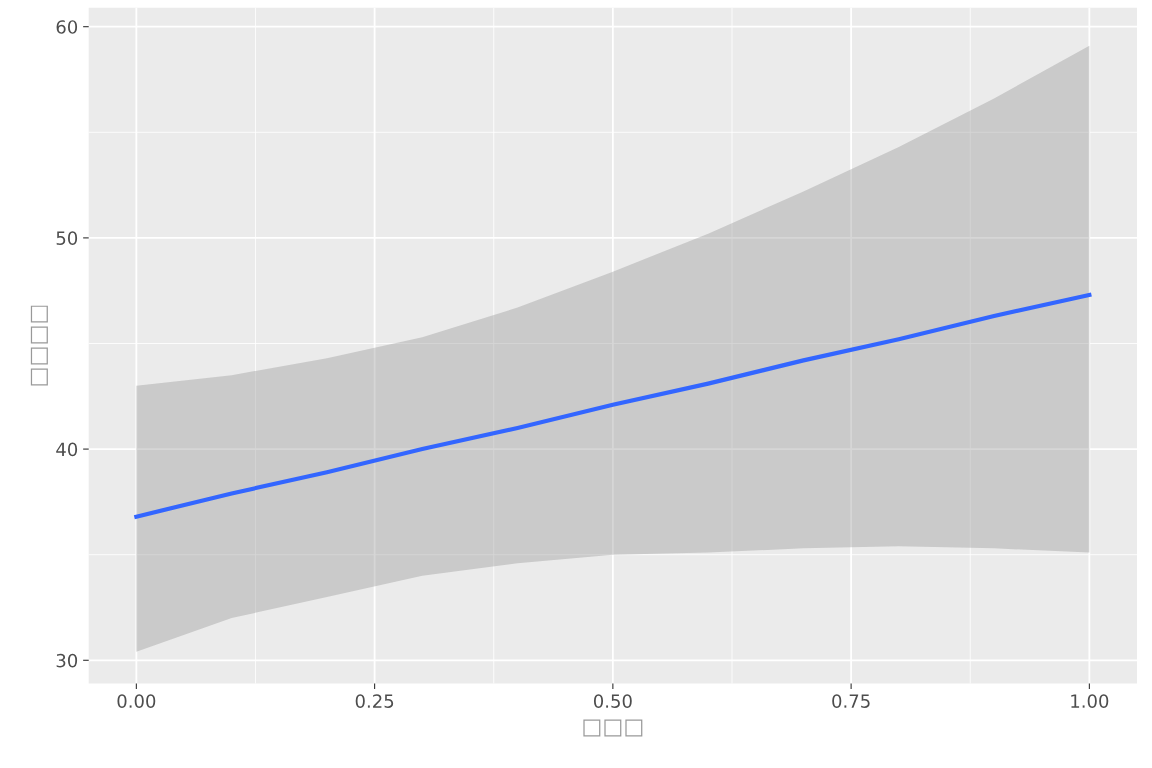  What do you see at coordinates (1090, 701) in the screenshot?
I see `x-tick-label: 1.00` at bounding box center [1090, 701].